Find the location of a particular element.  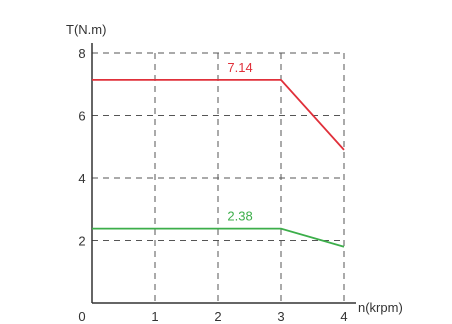

y-tick-label: 4 is located at coordinates (81, 178).